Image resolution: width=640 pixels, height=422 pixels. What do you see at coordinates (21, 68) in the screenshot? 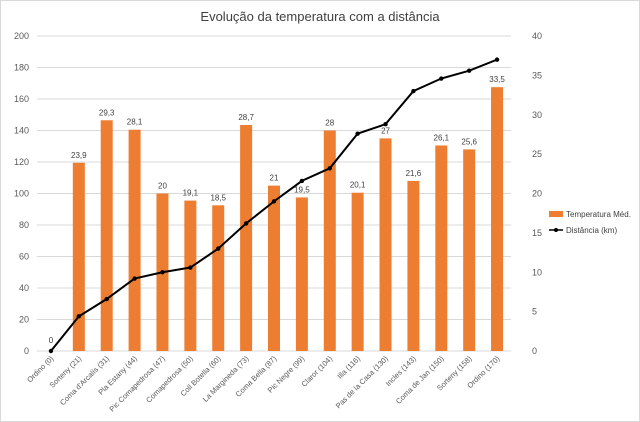
I see `left-tick-label: 180` at bounding box center [21, 68].